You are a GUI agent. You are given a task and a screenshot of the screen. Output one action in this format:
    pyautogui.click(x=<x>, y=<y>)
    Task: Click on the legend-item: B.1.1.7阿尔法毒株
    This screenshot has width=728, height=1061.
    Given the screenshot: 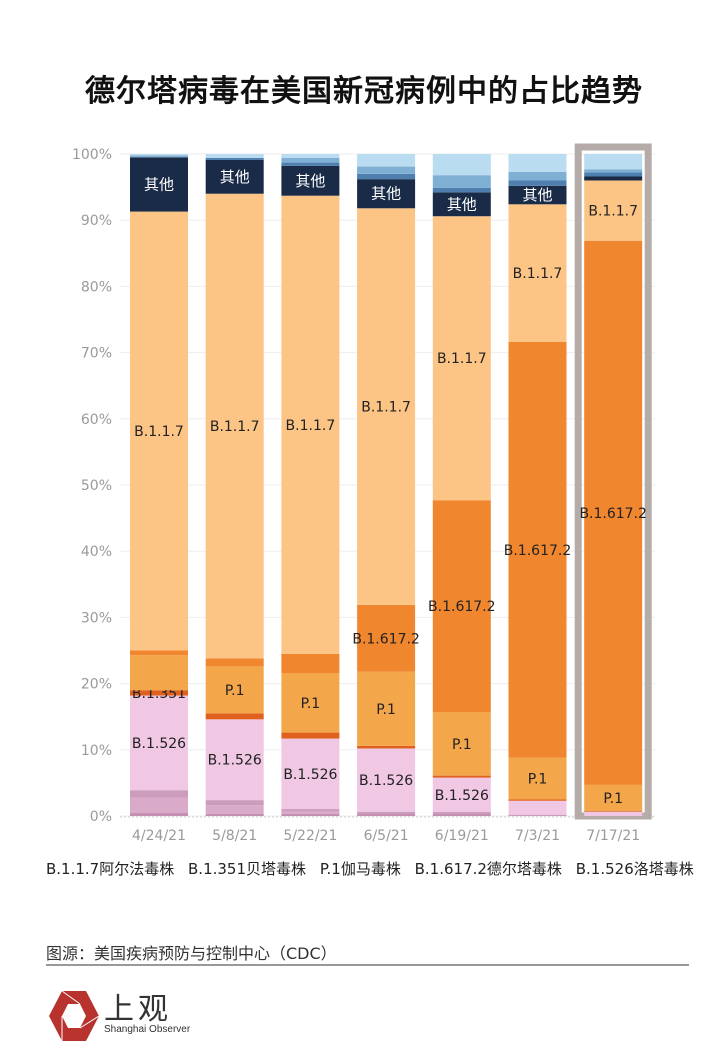 What is the action you would take?
    pyautogui.click(x=110, y=869)
    